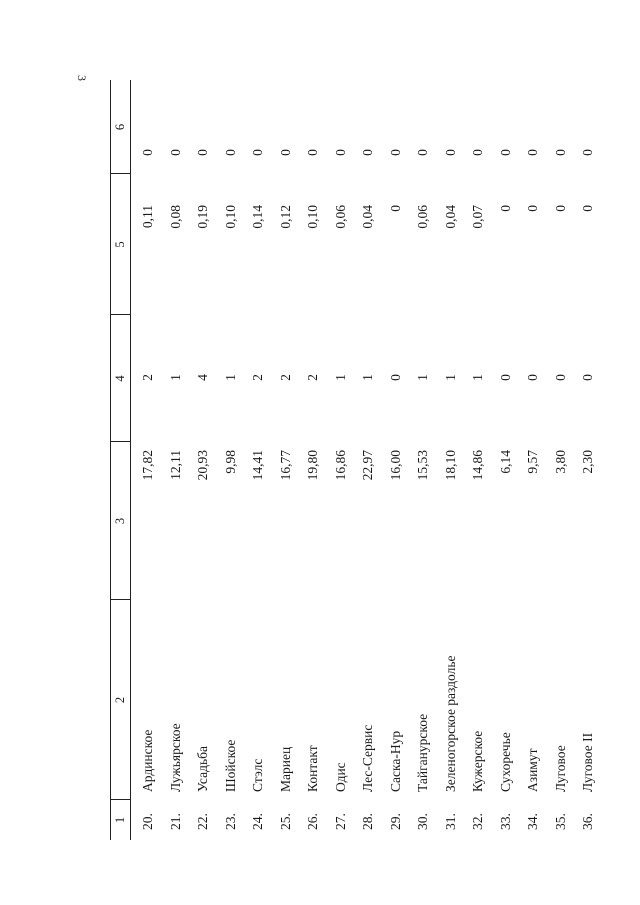  What do you see at coordinates (230, 462) in the screenshot?
I see `row-col3: 9,98` at bounding box center [230, 462].